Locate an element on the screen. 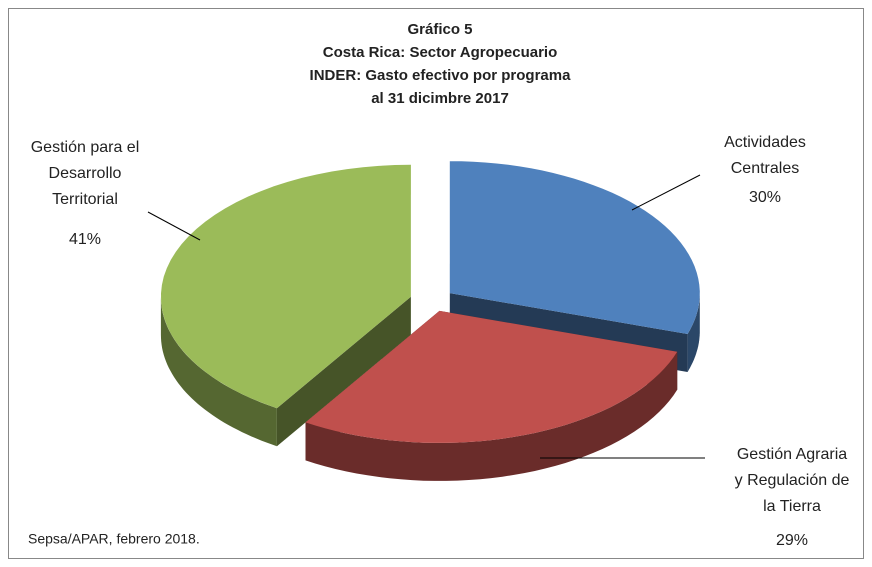 The height and width of the screenshot is (567, 872). chart-title: INDER: Gasto efectivo por programa is located at coordinates (441, 75).